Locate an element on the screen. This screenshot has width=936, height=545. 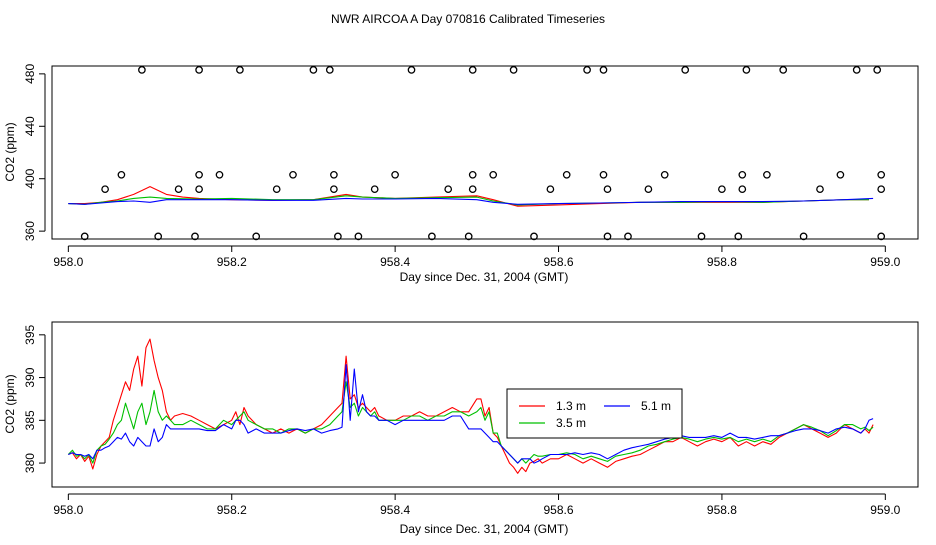
bottom-x-axis: 958.0 958.2 958.4 958.6 958.8 959.0 is located at coordinates (477, 505).